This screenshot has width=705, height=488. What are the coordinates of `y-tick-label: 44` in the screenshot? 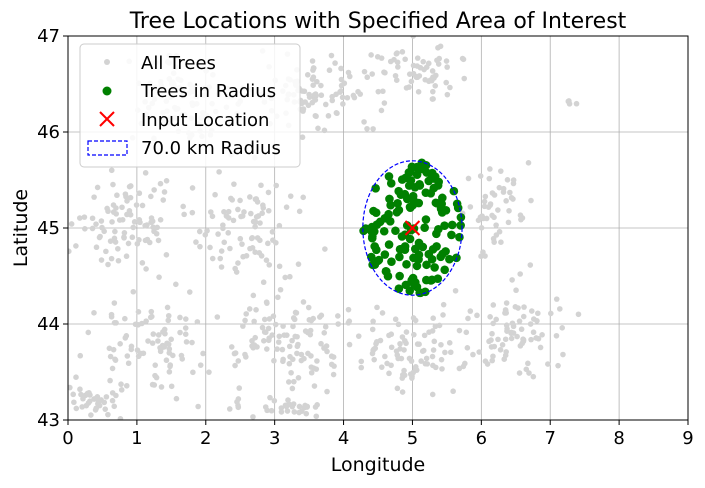 It's located at (48, 324).